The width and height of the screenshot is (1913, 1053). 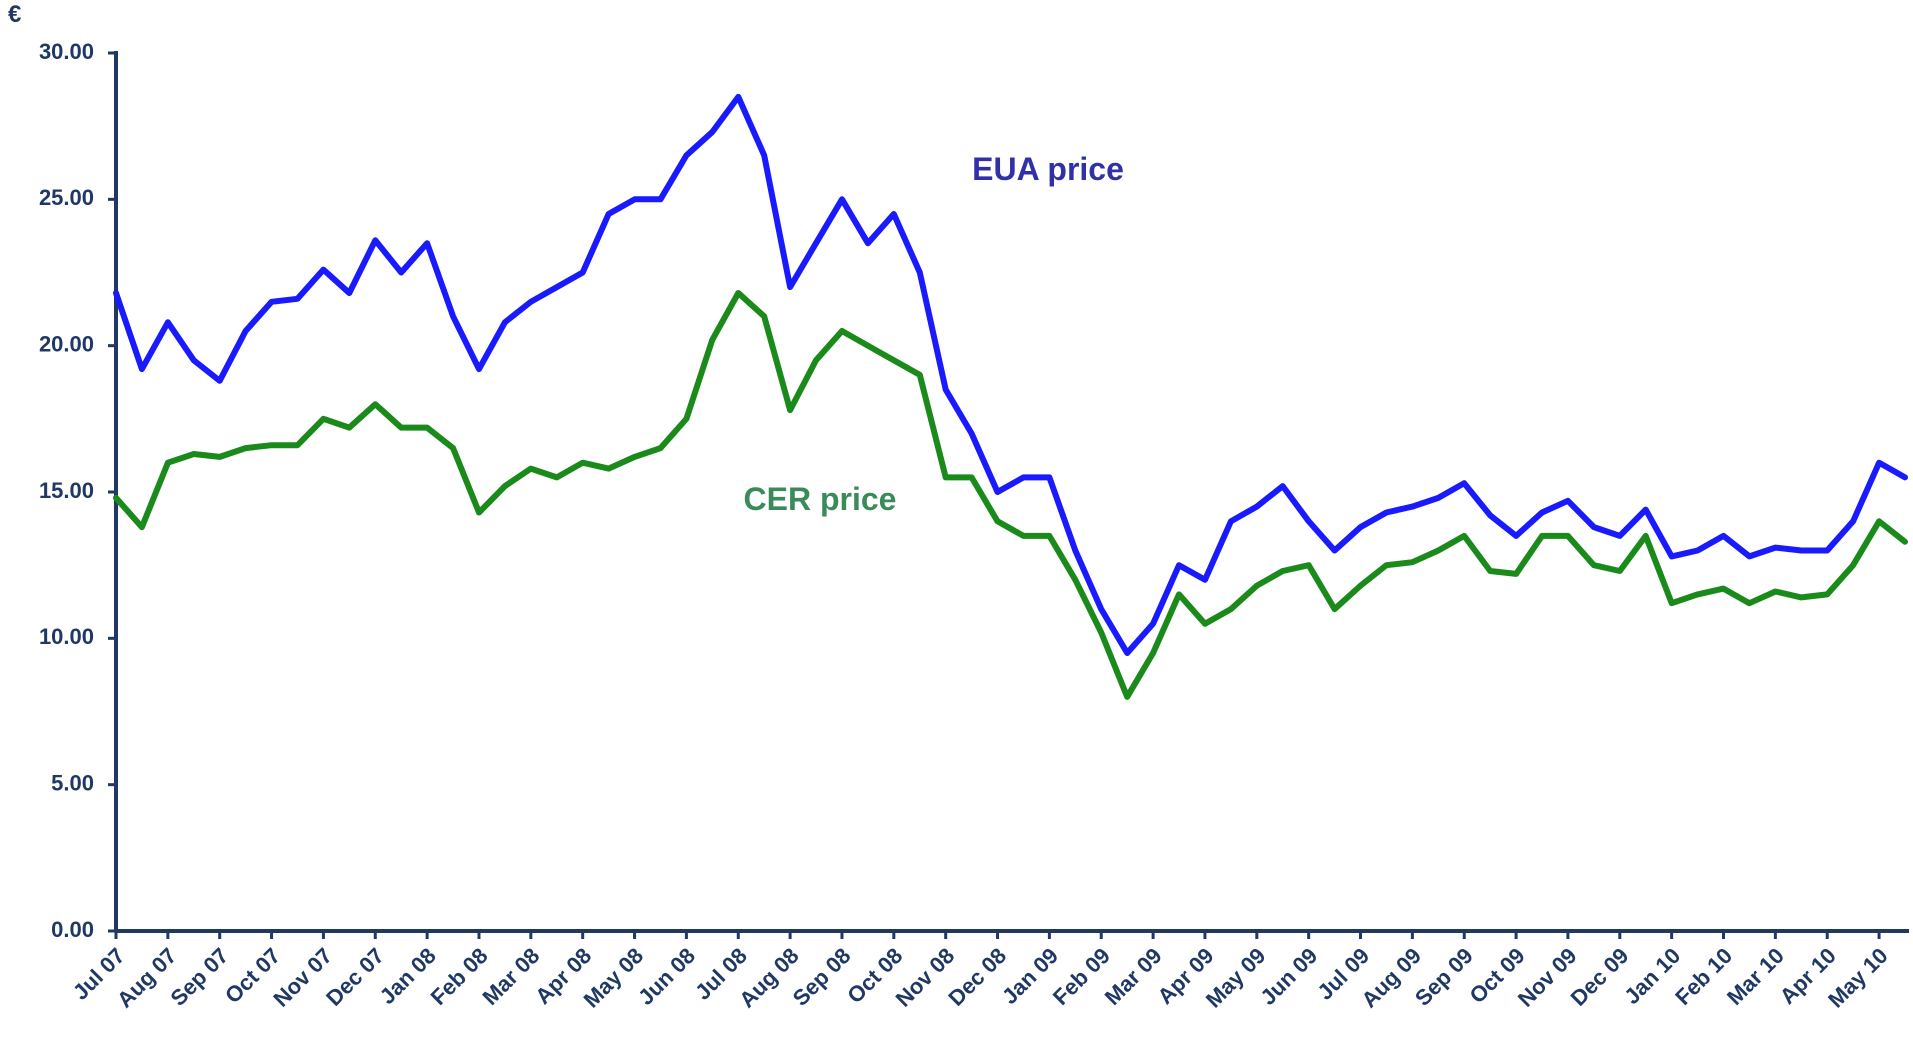 I want to click on x-tick-label: Mar 10, so click(x=1755, y=976).